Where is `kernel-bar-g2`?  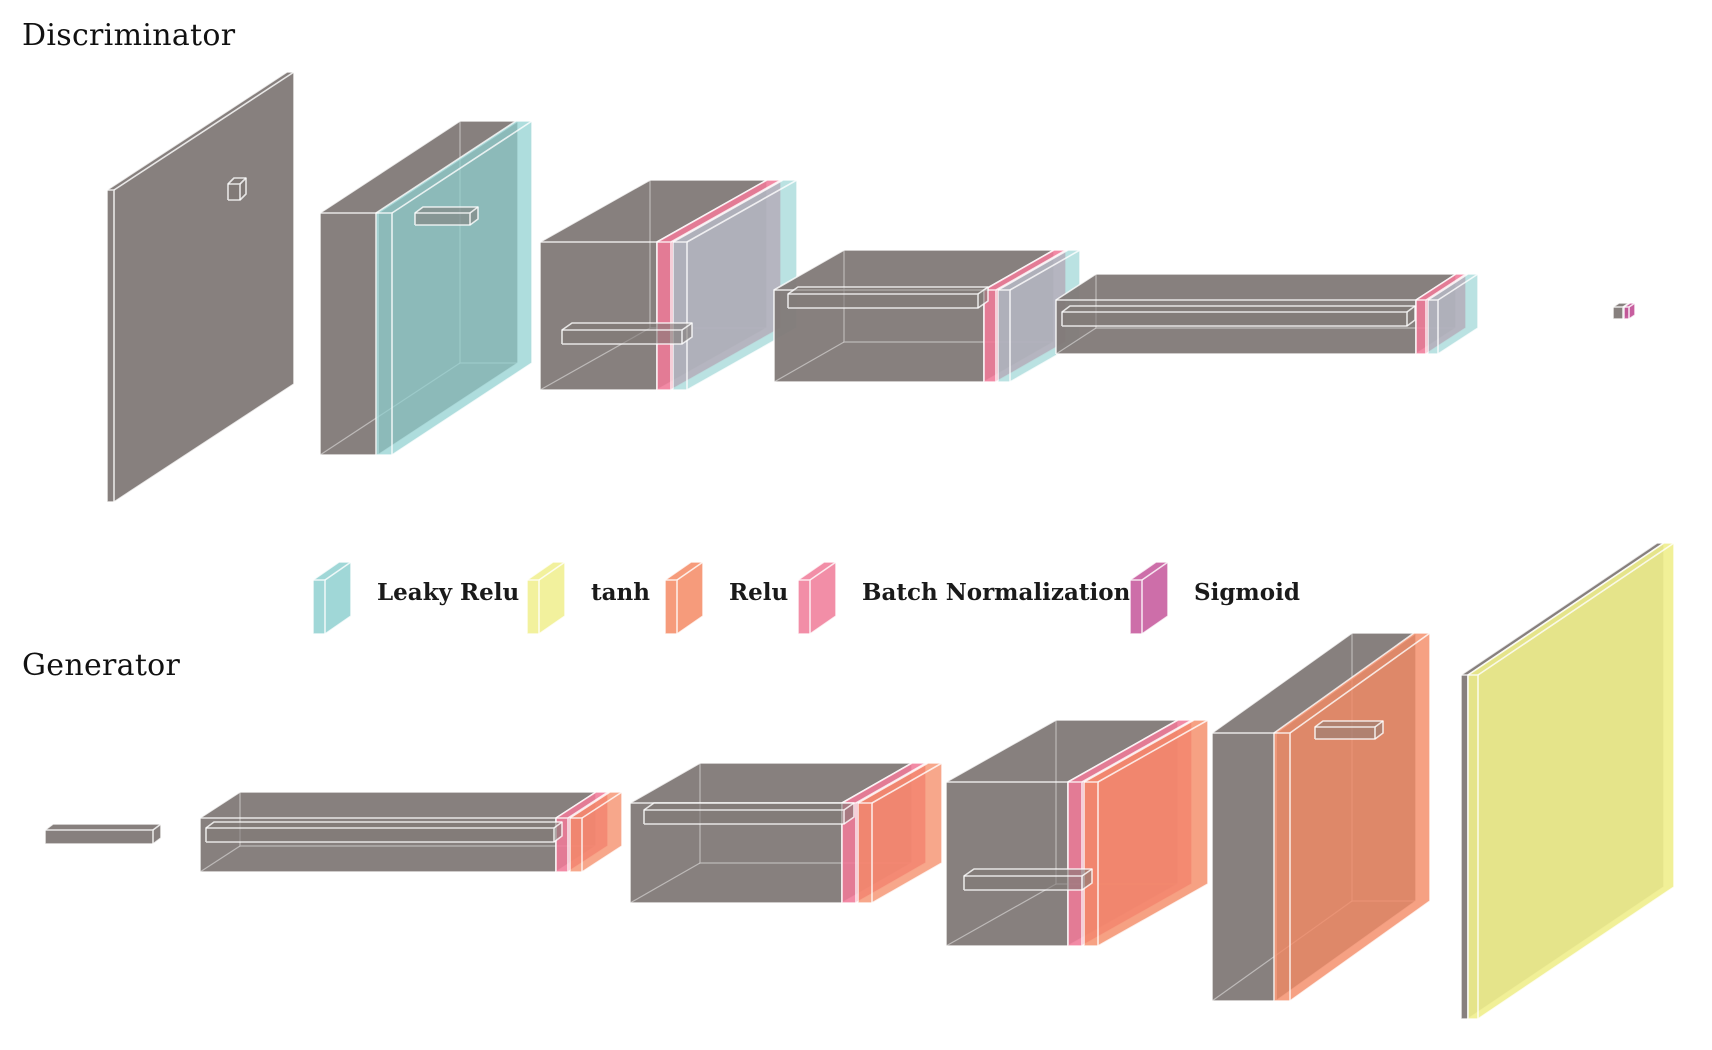 kernel-bar-g2 is located at coordinates (749, 813).